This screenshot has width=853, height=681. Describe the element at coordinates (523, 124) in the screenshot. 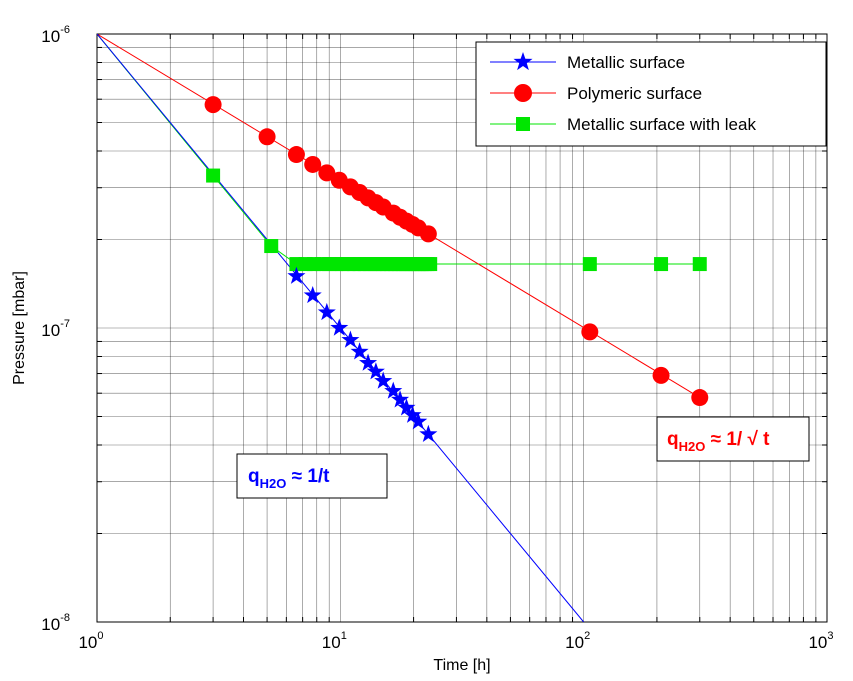

I see `legend-square-marker` at that location.